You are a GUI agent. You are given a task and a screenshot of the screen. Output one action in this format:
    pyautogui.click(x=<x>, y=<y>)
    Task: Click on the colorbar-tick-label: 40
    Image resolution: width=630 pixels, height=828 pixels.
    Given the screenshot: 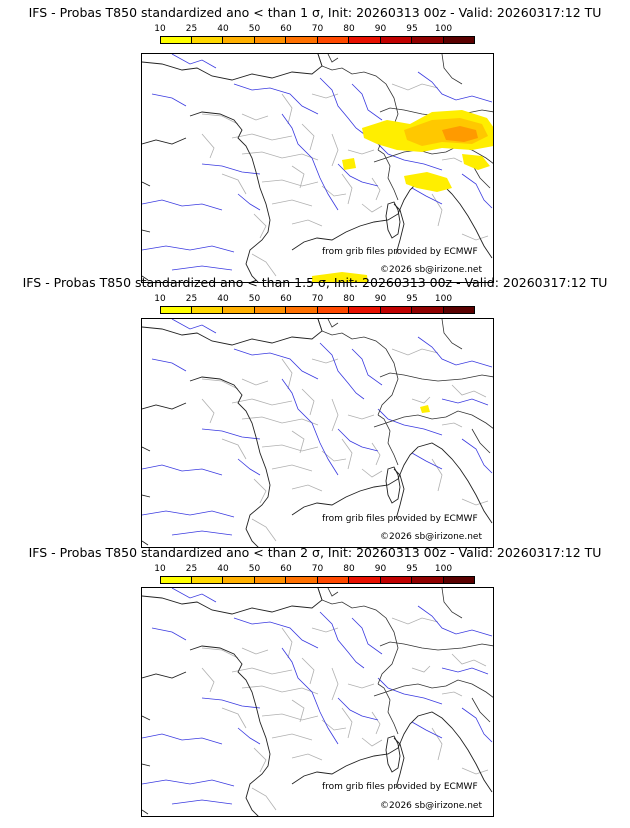 What is the action you would take?
    pyautogui.click(x=223, y=569)
    